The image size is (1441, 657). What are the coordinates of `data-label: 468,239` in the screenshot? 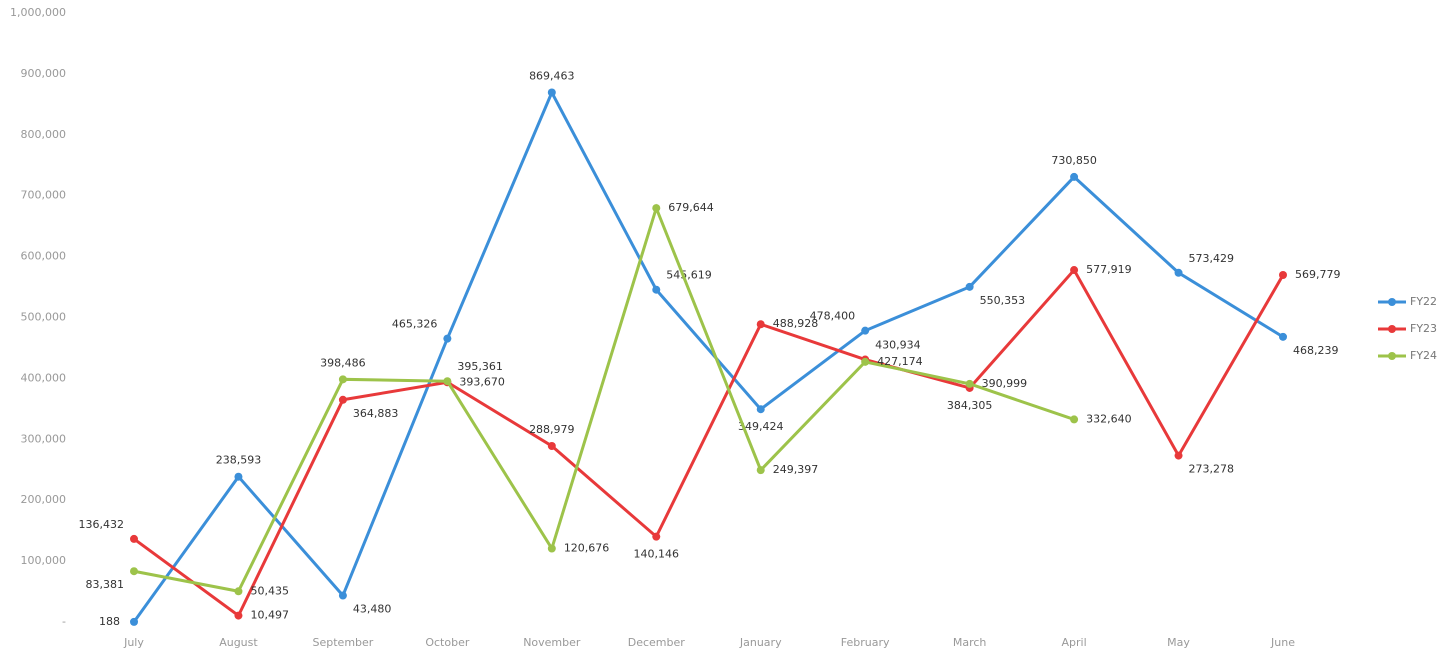 It's located at (1316, 350).